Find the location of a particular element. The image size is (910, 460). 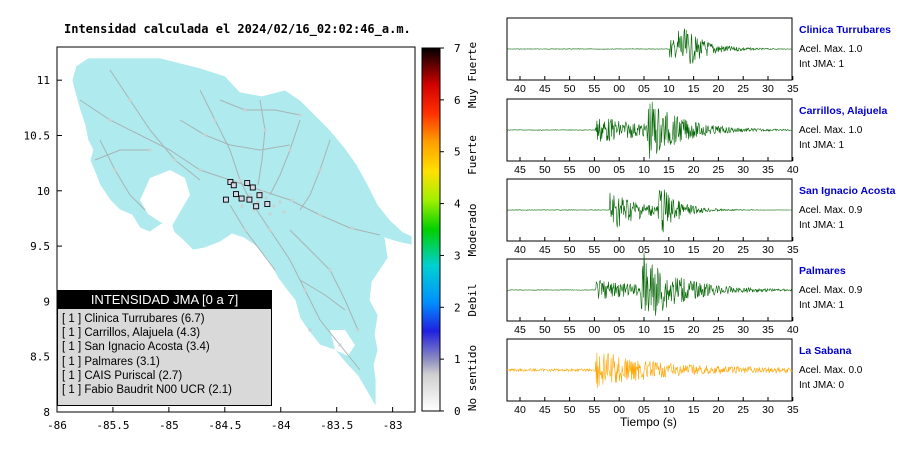

waveform-panel: 40 45 50 55 00 05 10 15 20 25 30 35 is located at coordinates (652, 377).